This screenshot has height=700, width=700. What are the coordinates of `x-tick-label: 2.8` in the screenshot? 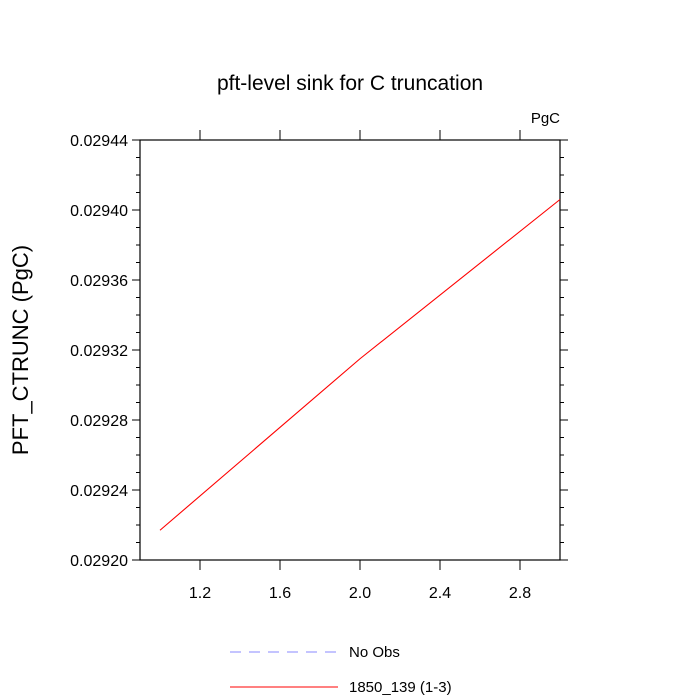 It's located at (520, 593).